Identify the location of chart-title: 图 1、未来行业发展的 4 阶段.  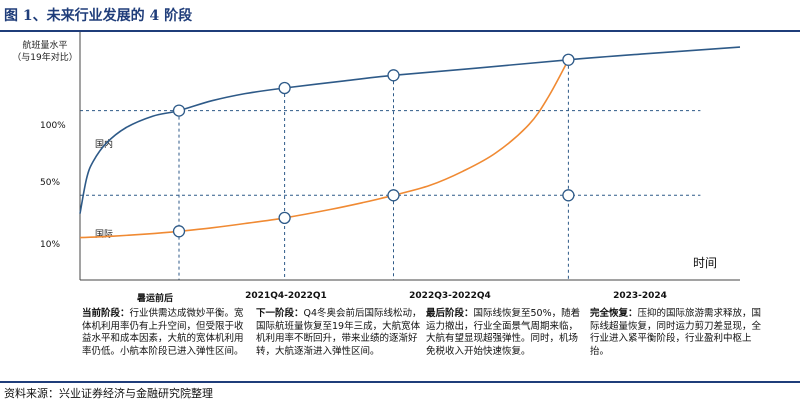
(98, 16).